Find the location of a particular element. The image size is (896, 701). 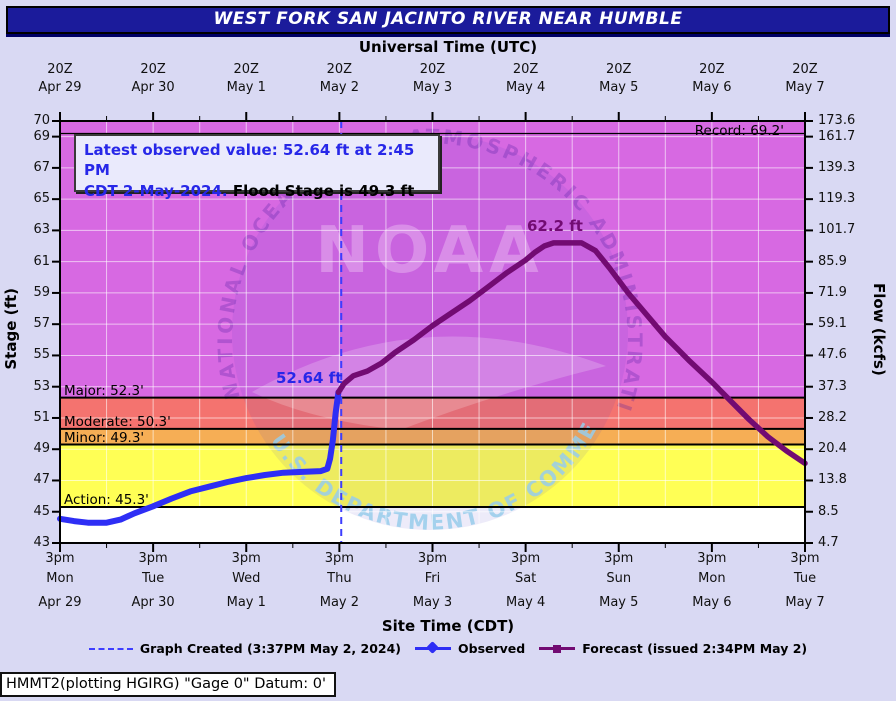

flow-tick-label: 119.3 is located at coordinates (837, 199).